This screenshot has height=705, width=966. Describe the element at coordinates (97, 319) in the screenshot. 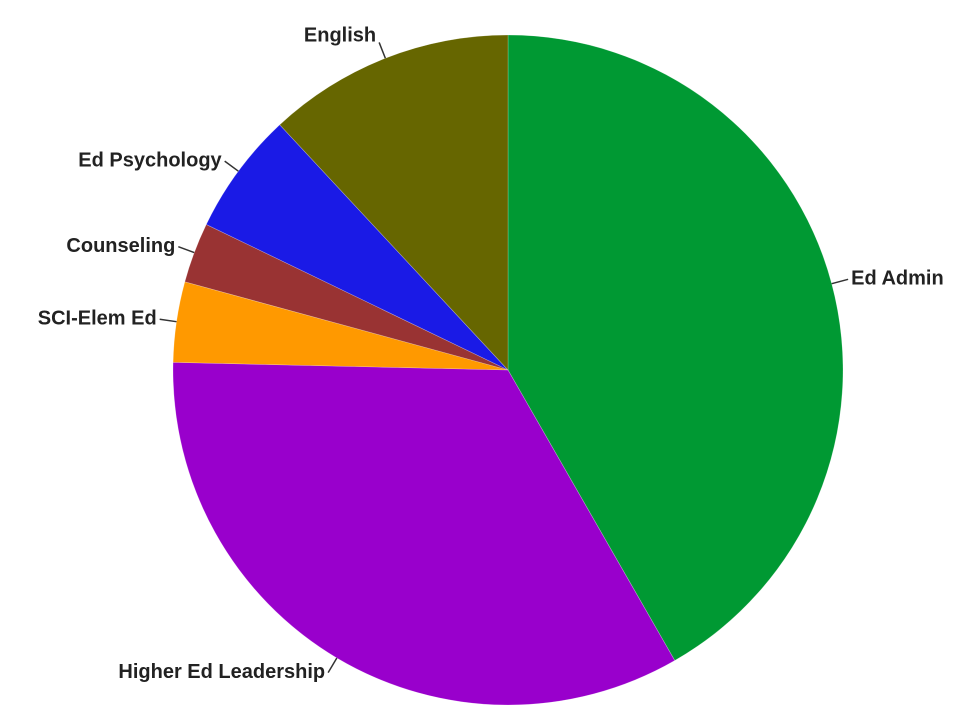

I see `slice-label-sci-elem-ed: SCI-Elem Ed` at that location.